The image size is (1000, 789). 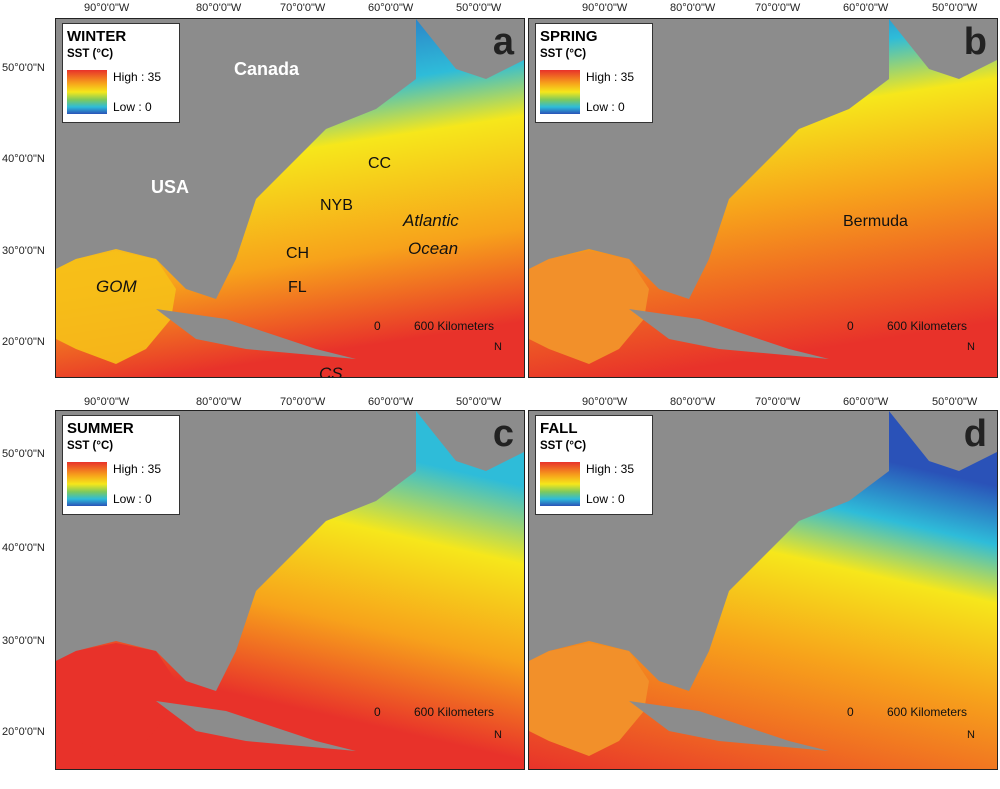 I want to click on season-title: WINTER, so click(x=97, y=36).